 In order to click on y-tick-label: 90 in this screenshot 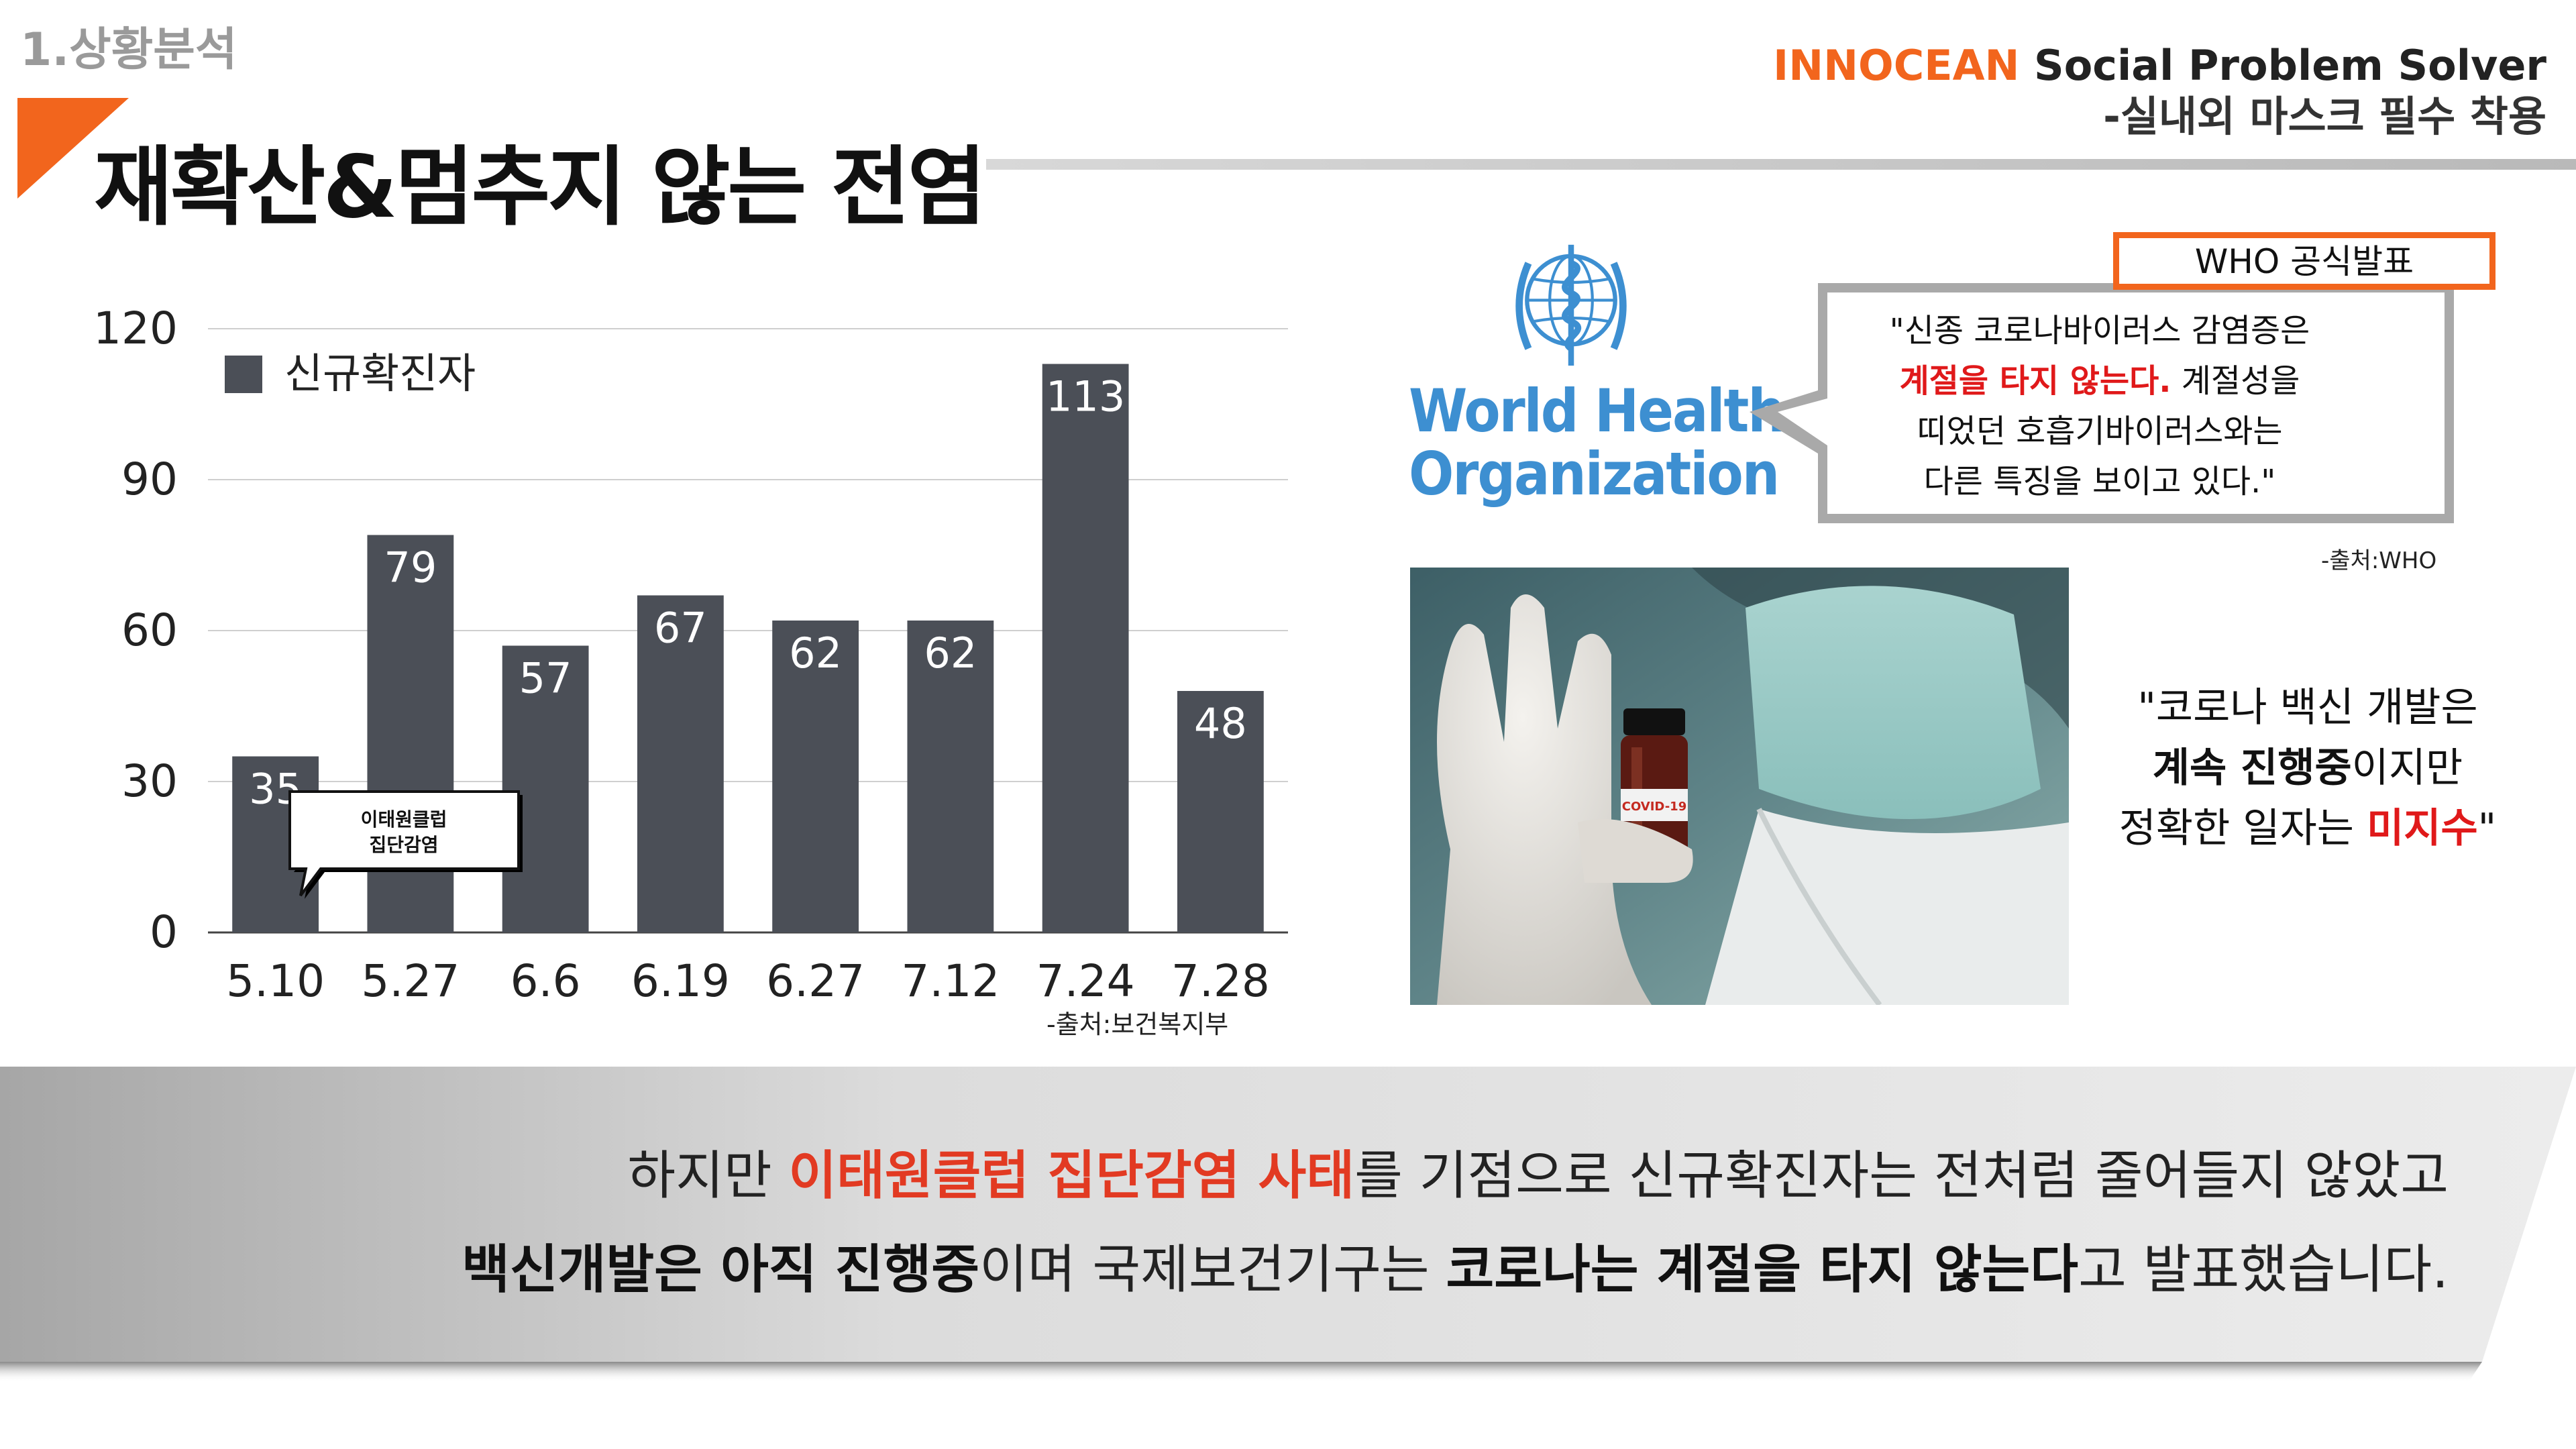, I will do `click(149, 479)`.